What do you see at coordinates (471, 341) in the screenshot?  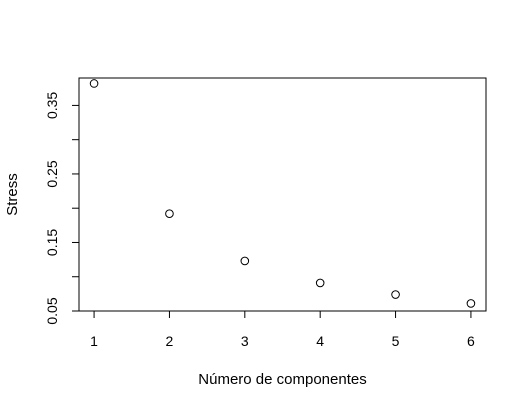 I see `x-tick-label-6: 6` at bounding box center [471, 341].